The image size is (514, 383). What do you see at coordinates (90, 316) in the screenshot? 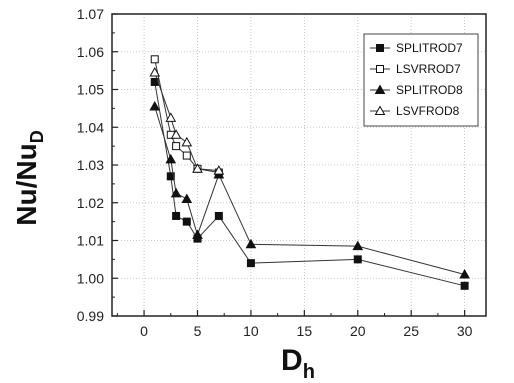
I see `y-tick-label: 0.99` at bounding box center [90, 316].